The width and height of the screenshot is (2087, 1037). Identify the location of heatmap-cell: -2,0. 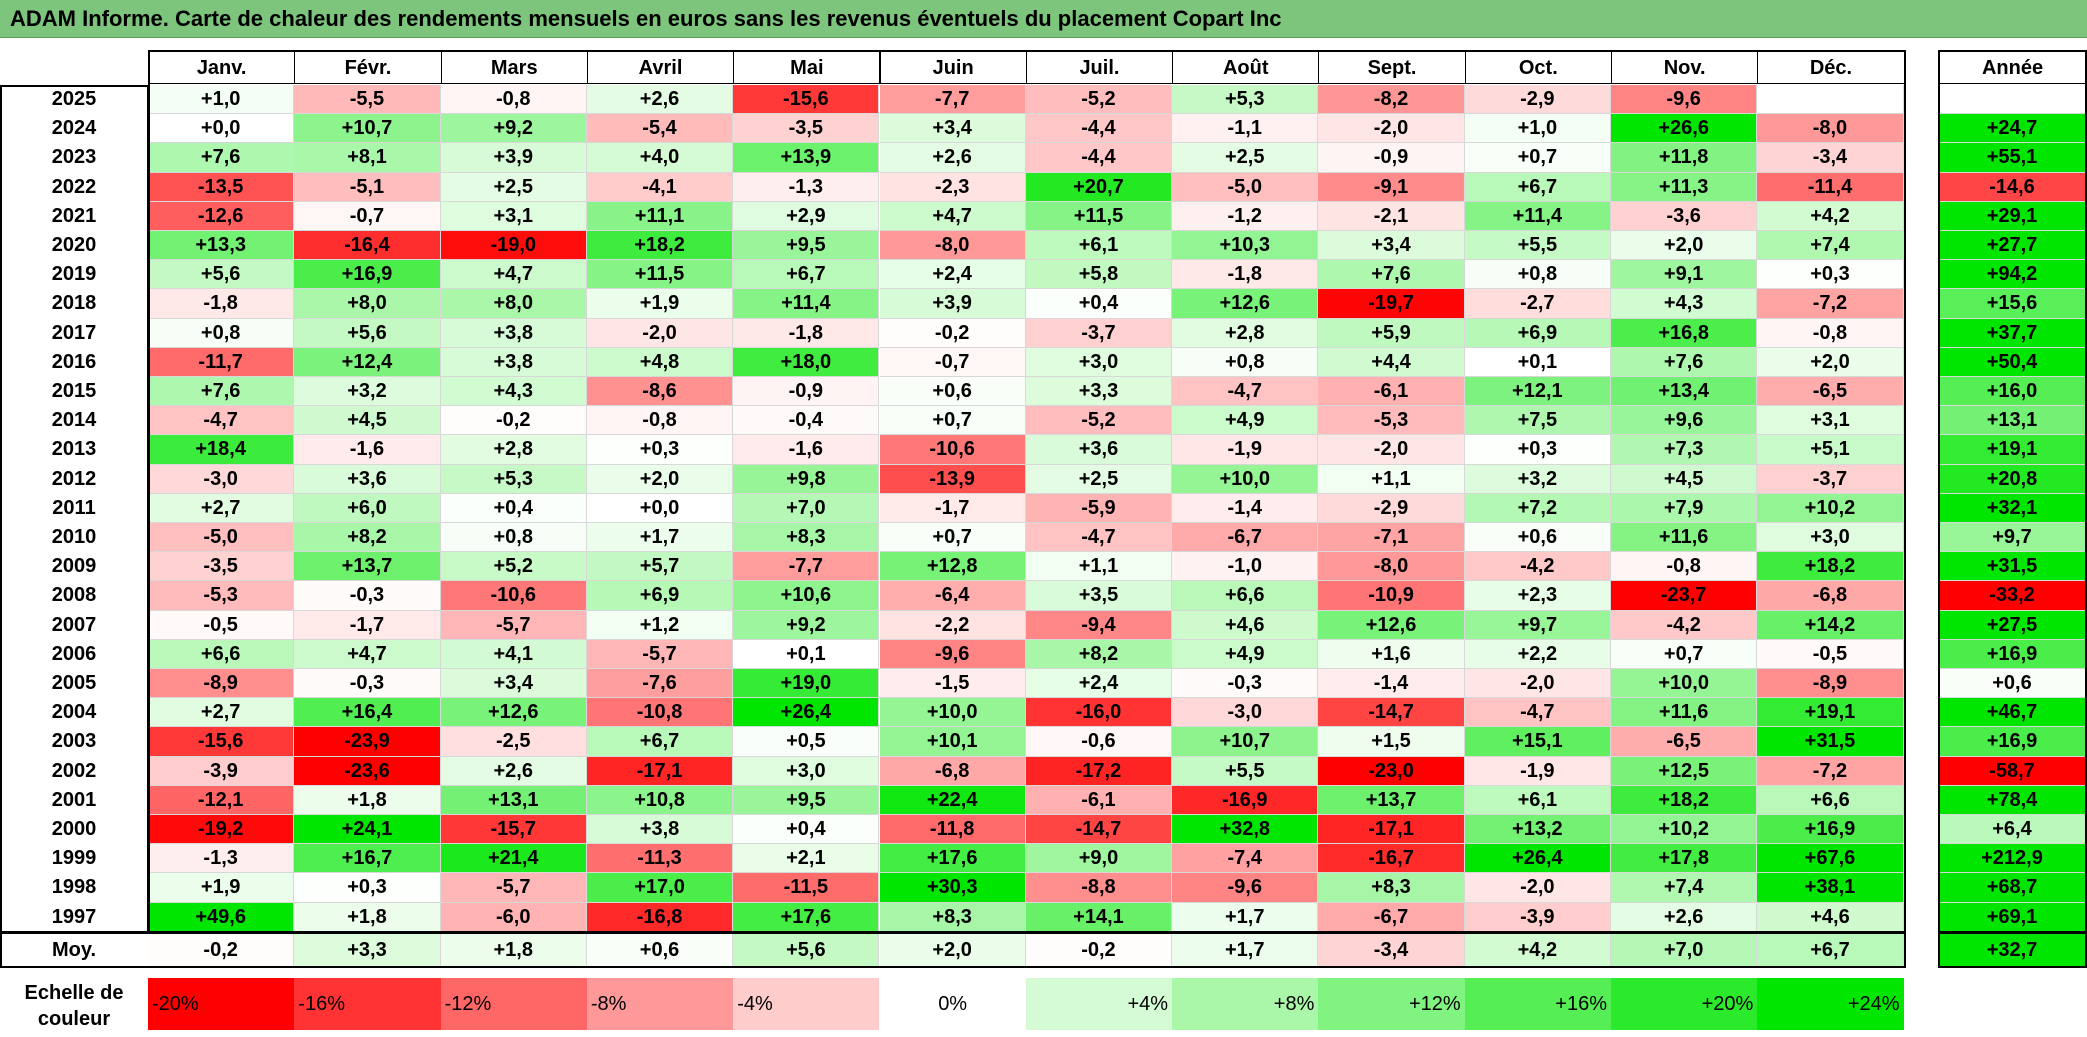
(1391, 129).